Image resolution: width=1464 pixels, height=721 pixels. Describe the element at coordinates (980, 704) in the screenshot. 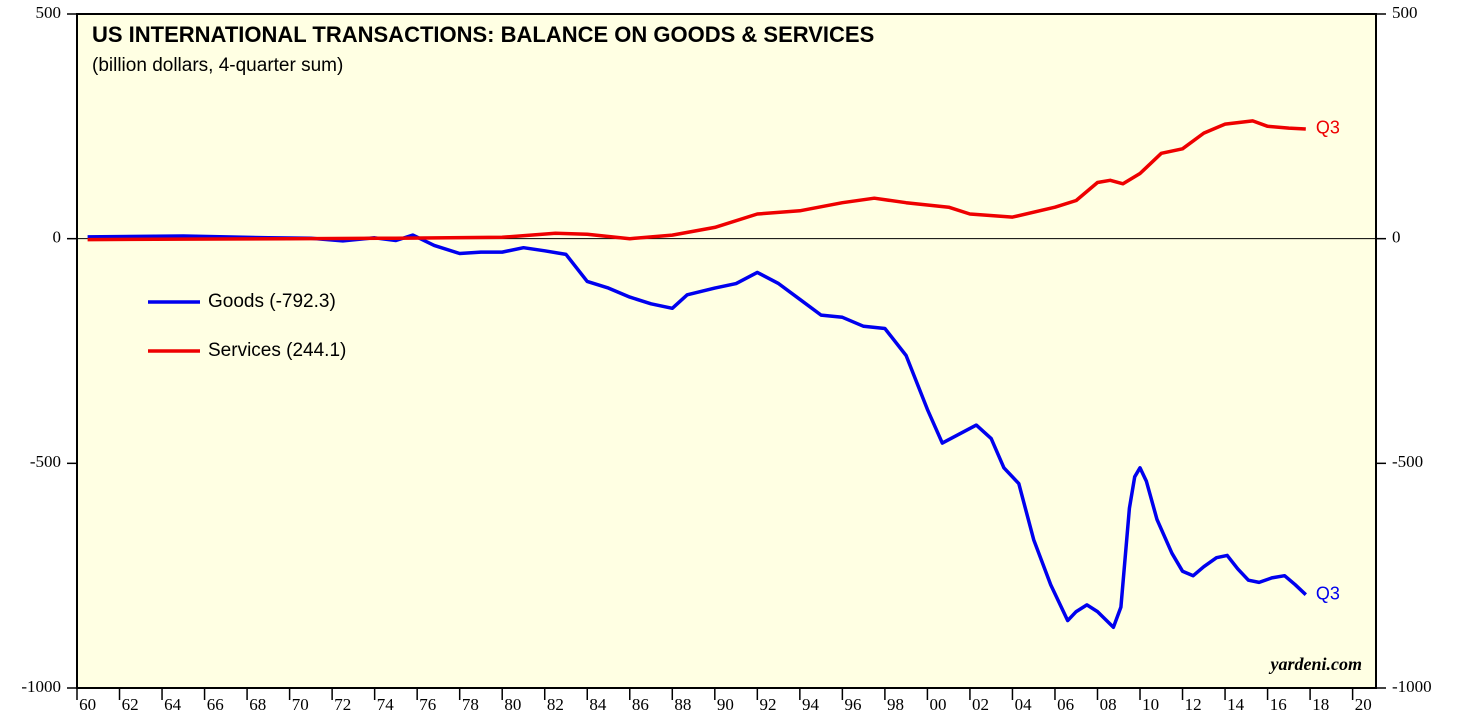

I see `x-tick-label: 02` at that location.